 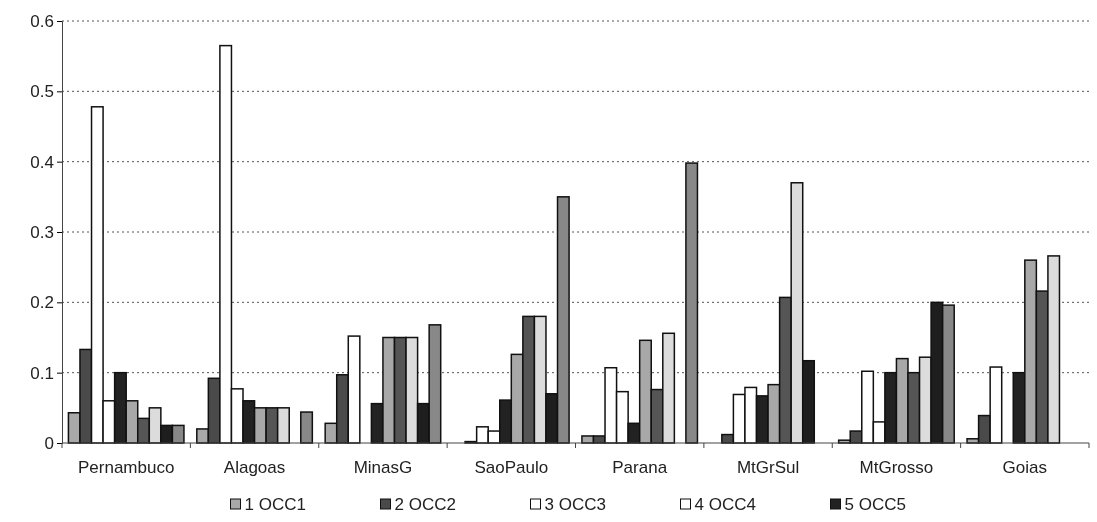 I want to click on y-tick-label: 0.3, so click(x=42, y=232).